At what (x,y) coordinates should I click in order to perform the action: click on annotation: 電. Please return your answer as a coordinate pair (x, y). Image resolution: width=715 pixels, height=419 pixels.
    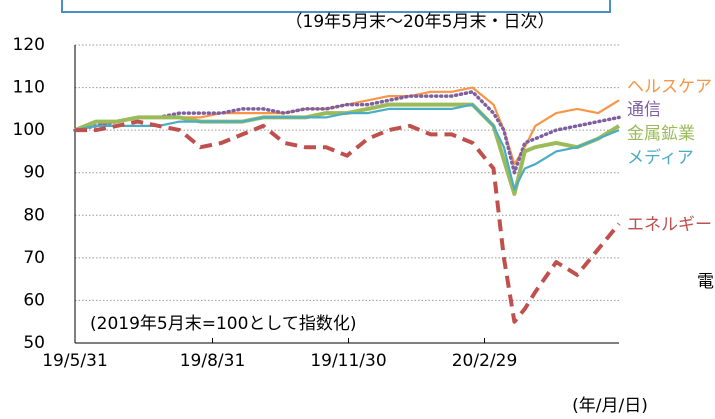
    Looking at the image, I should click on (705, 282).